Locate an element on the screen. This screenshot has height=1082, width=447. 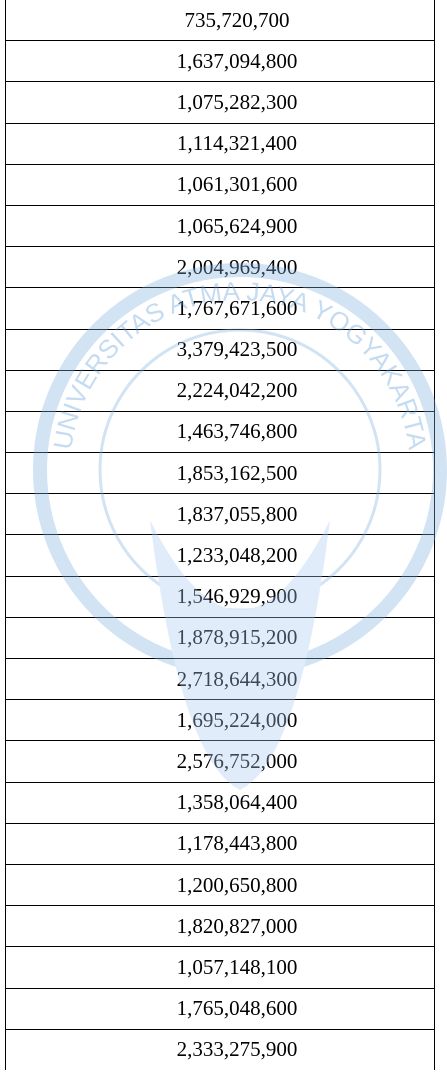
table-row: 1,200,650,800 is located at coordinates (220, 885).